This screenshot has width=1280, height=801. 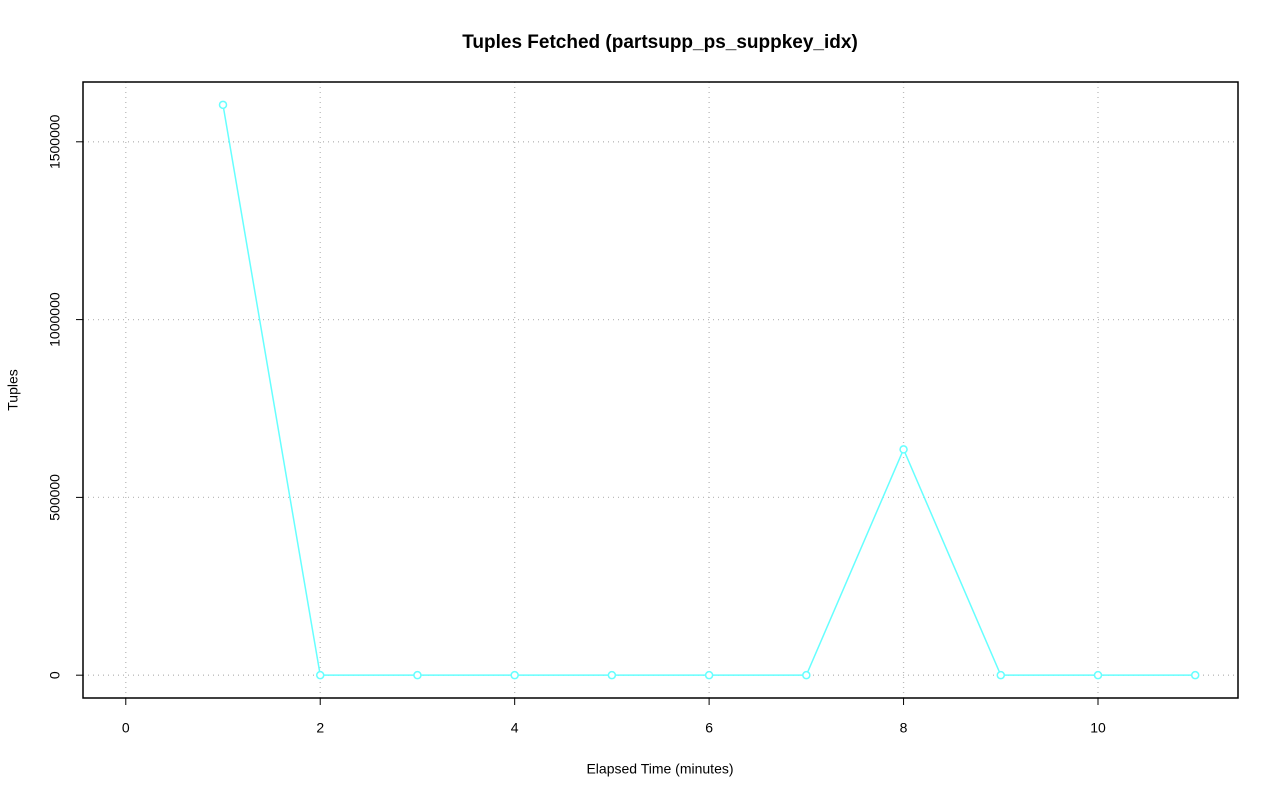 What do you see at coordinates (55, 497) in the screenshot?
I see `y-tick-label: 500000` at bounding box center [55, 497].